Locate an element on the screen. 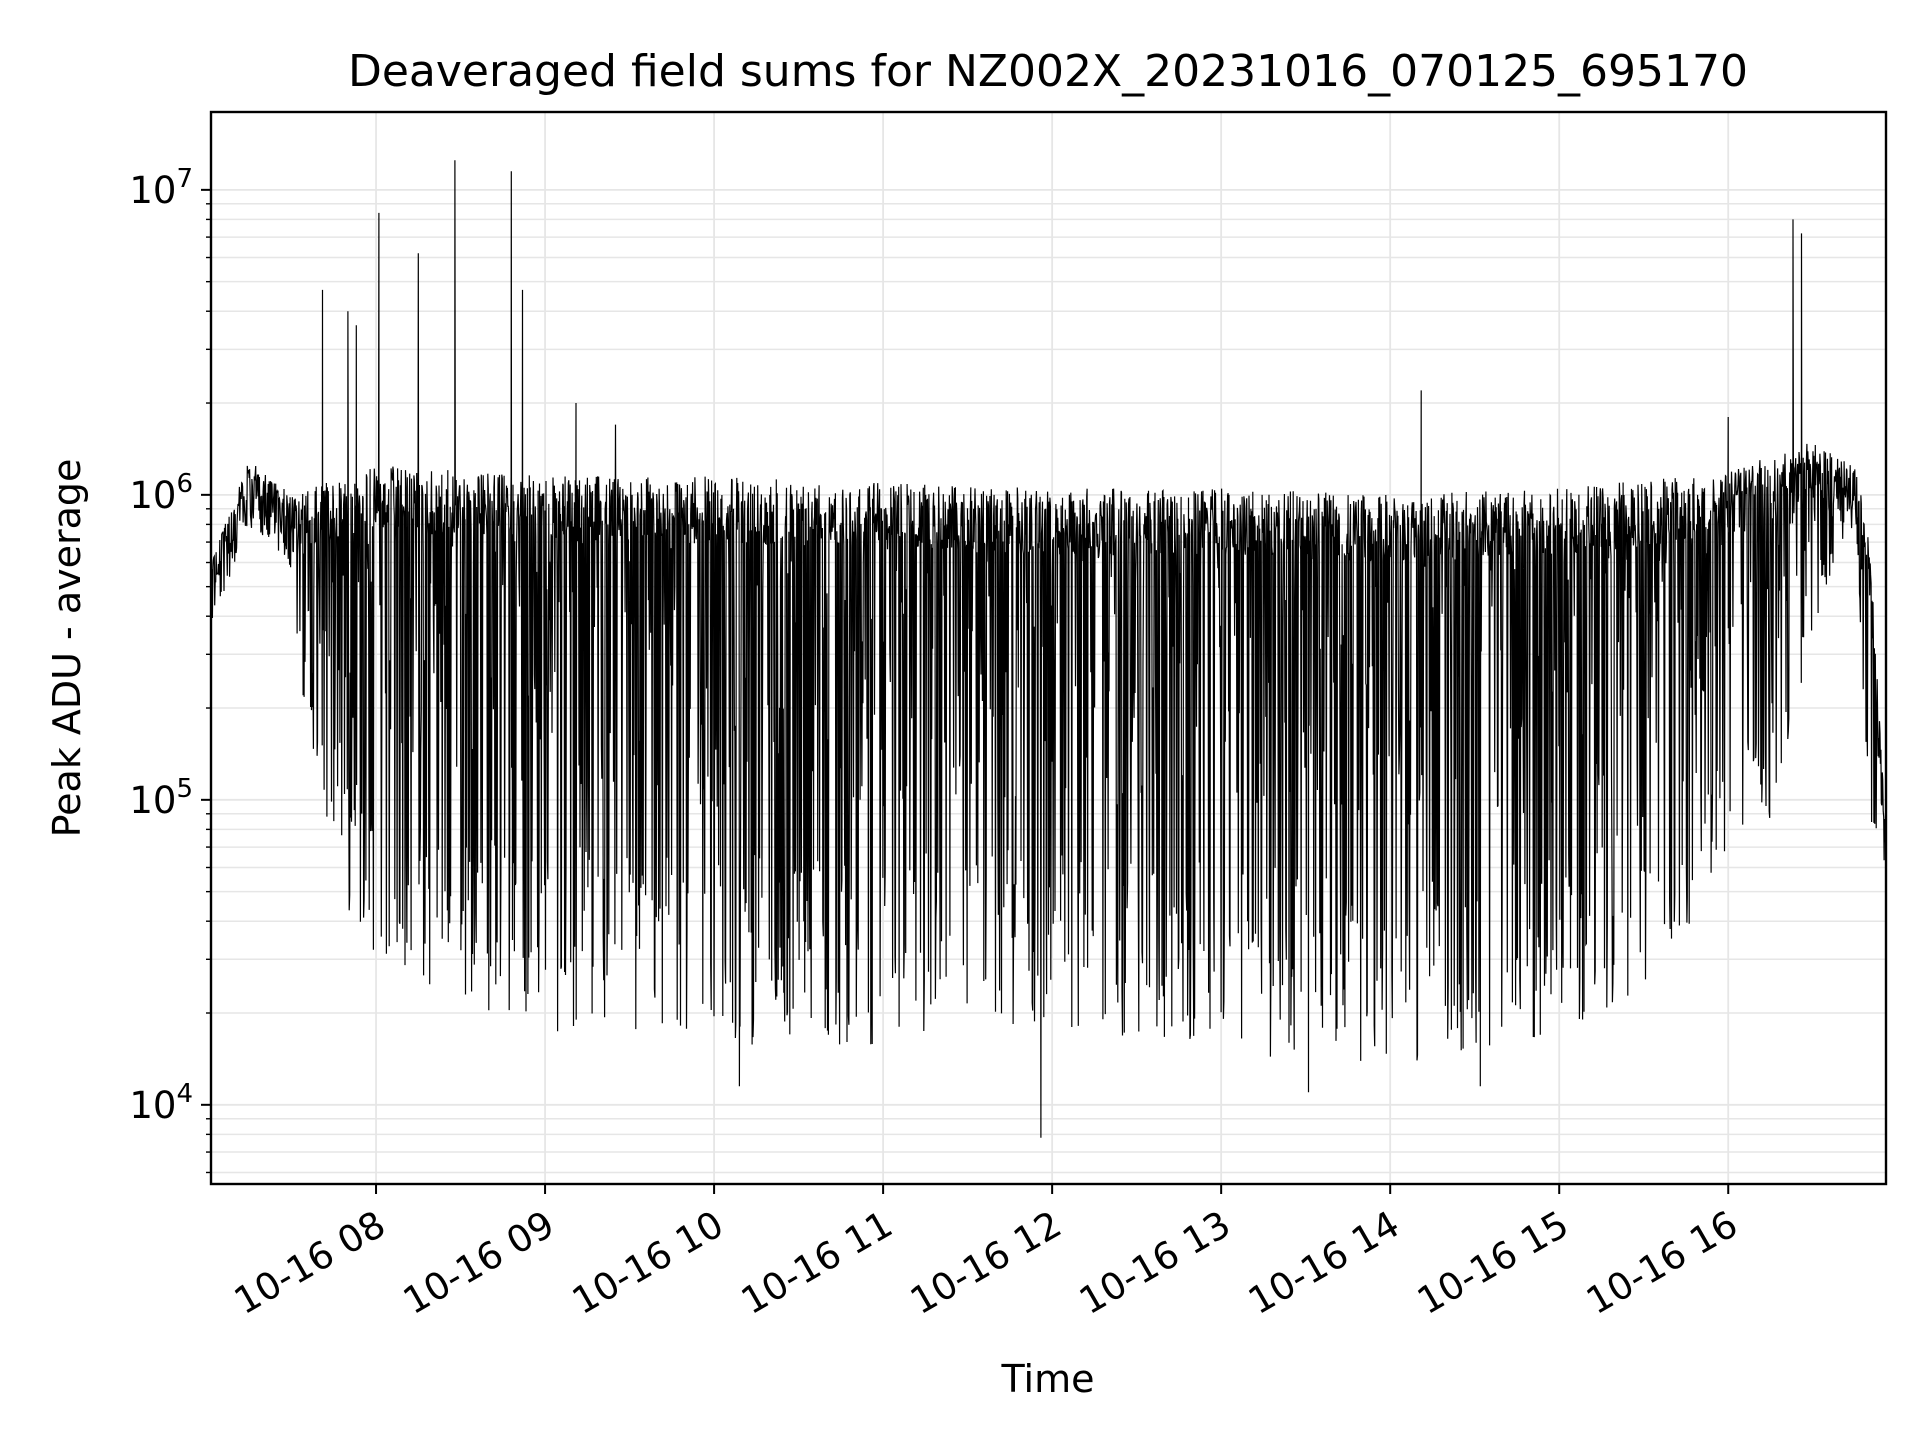 The width and height of the screenshot is (1920, 1440). y-tick-label: 104 is located at coordinates (161, 1103).